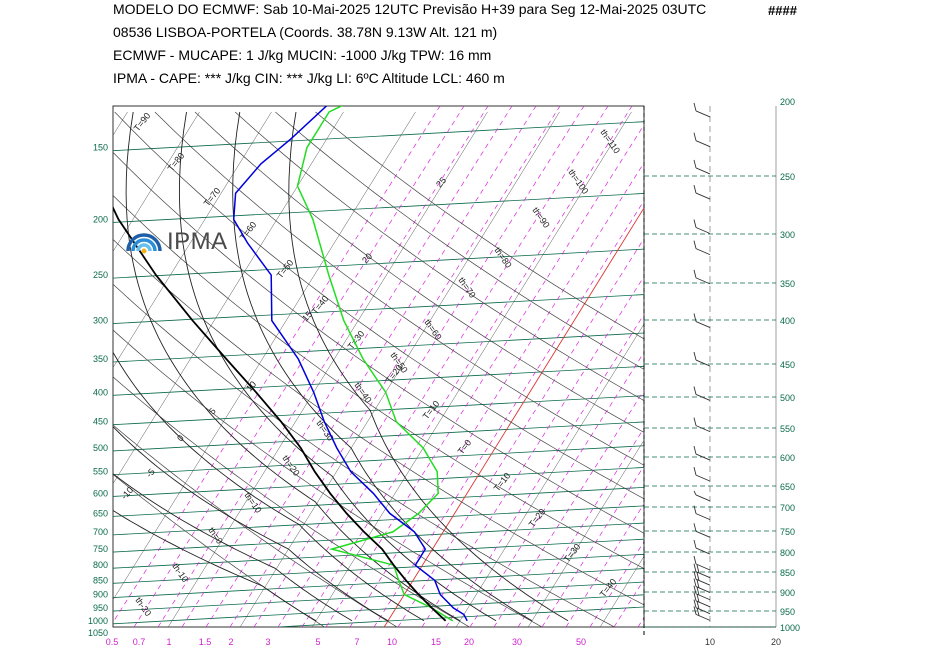  What do you see at coordinates (100, 580) in the screenshot?
I see `pressure-tick-label: 850` at bounding box center [100, 580].